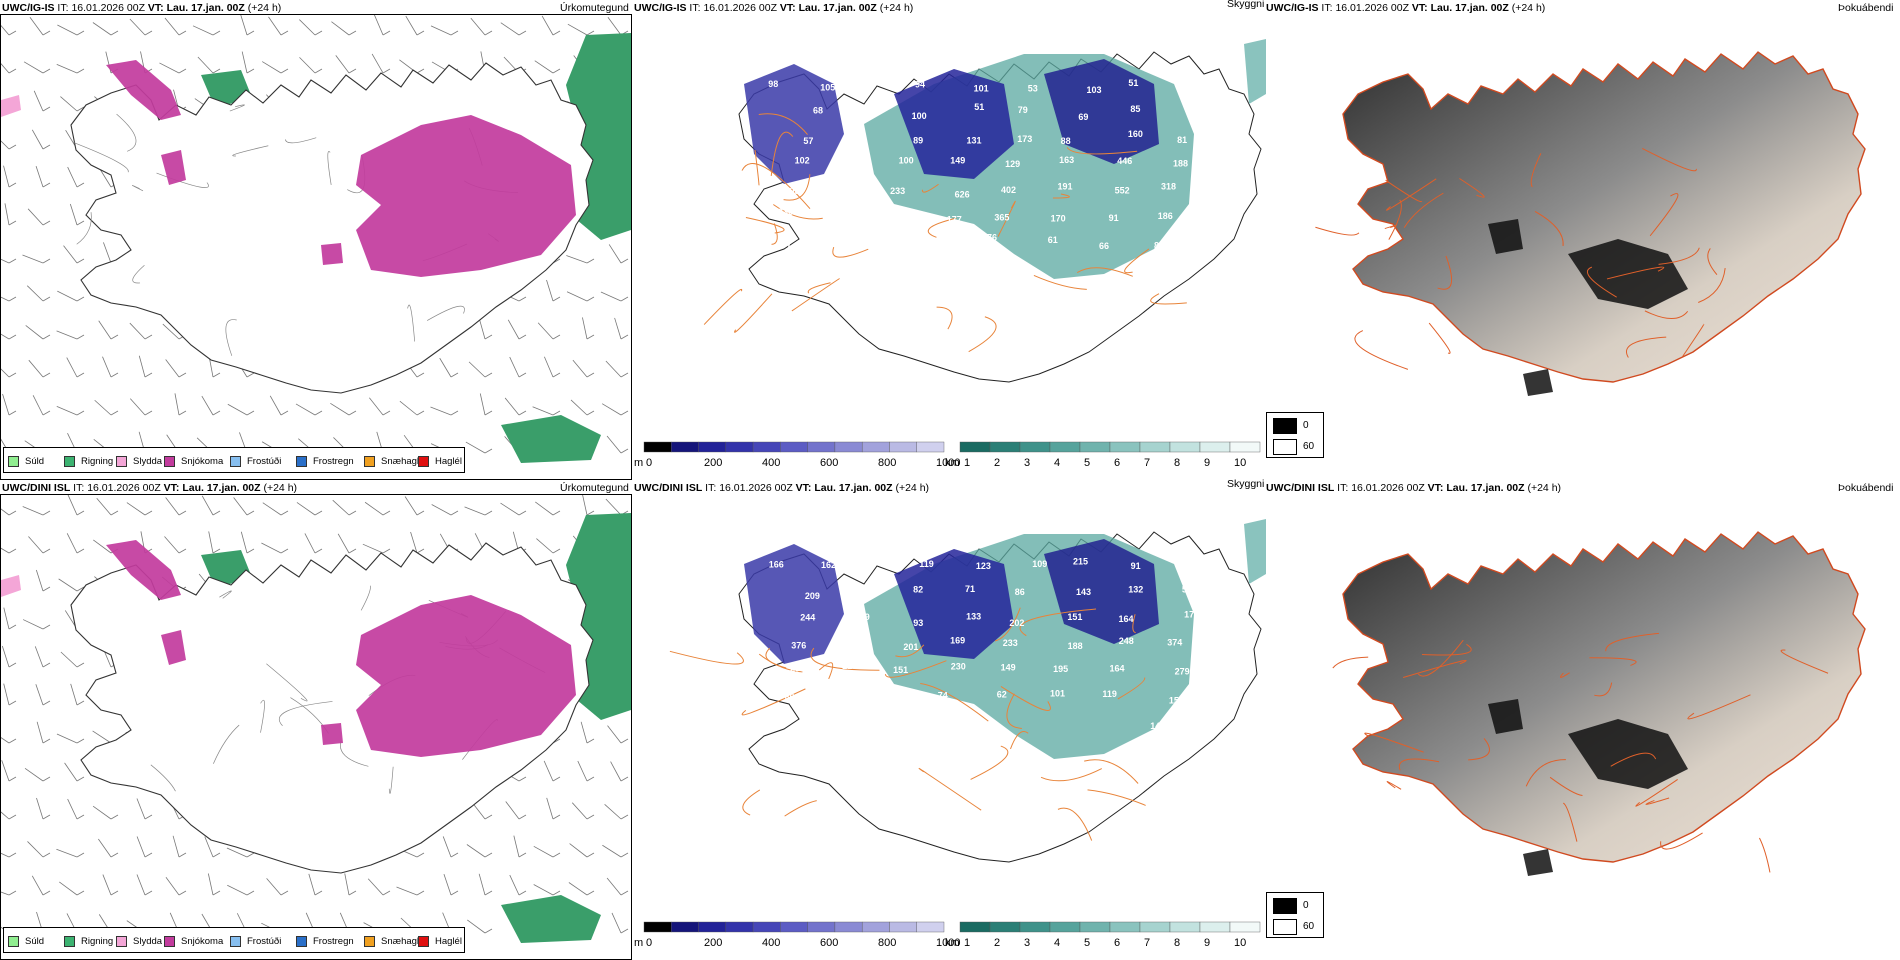 The width and height of the screenshot is (1900, 960). Describe the element at coordinates (943, 695) in the screenshot. I see `ceiling-value-label: 74` at that location.